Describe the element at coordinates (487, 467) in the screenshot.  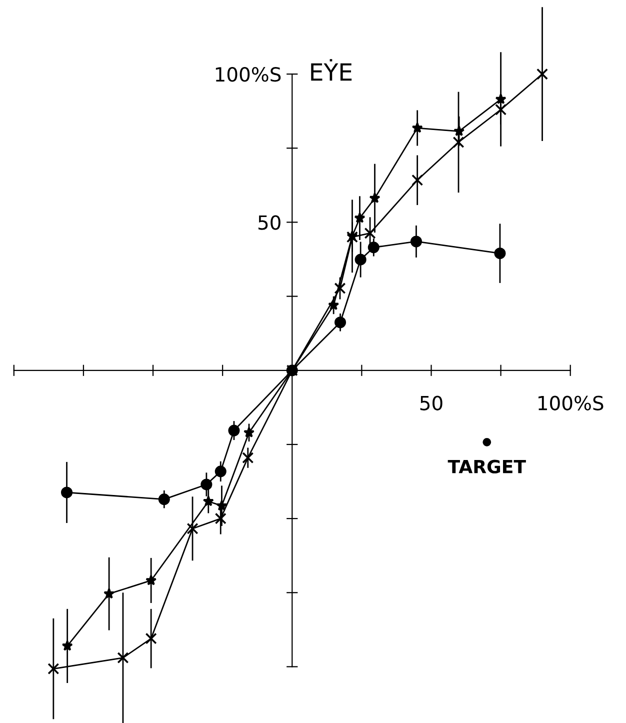
I see `x-axis-title: TARGET` at that location.